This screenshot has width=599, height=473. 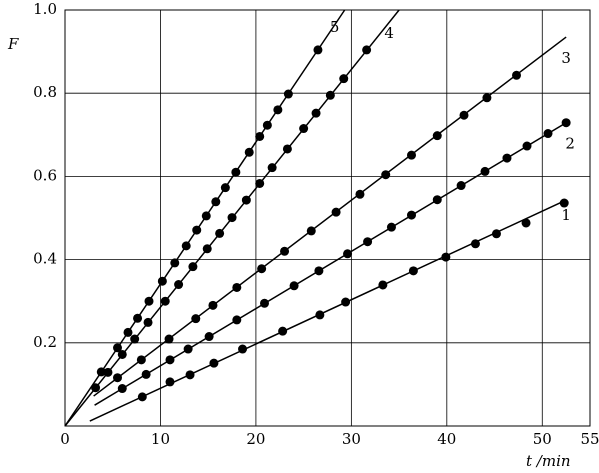 I want to click on x-tick-label: 10, so click(x=160, y=439).